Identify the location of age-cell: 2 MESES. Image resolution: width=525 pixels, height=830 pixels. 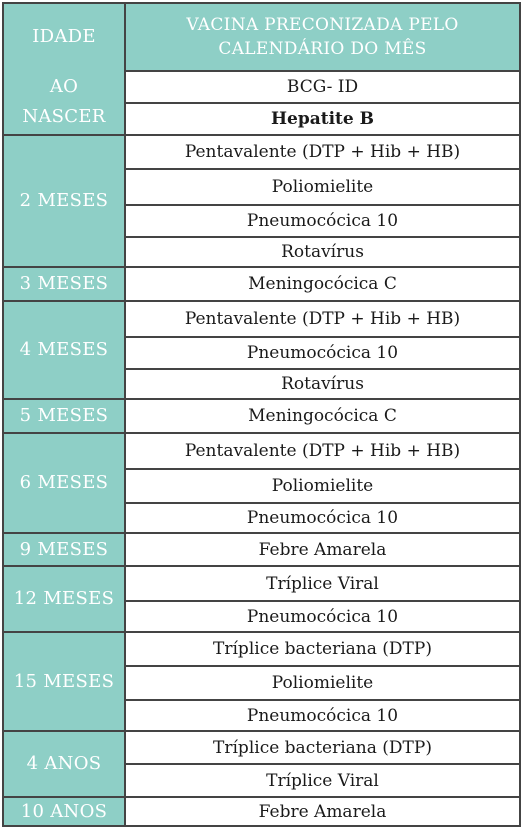
(64, 200).